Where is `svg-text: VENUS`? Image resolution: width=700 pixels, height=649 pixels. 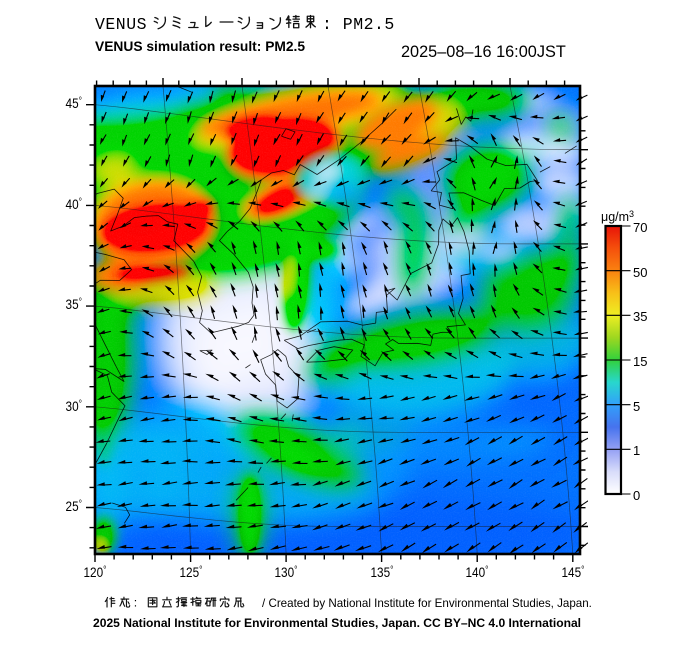 svg-text: VENUS is located at coordinates (121, 24).